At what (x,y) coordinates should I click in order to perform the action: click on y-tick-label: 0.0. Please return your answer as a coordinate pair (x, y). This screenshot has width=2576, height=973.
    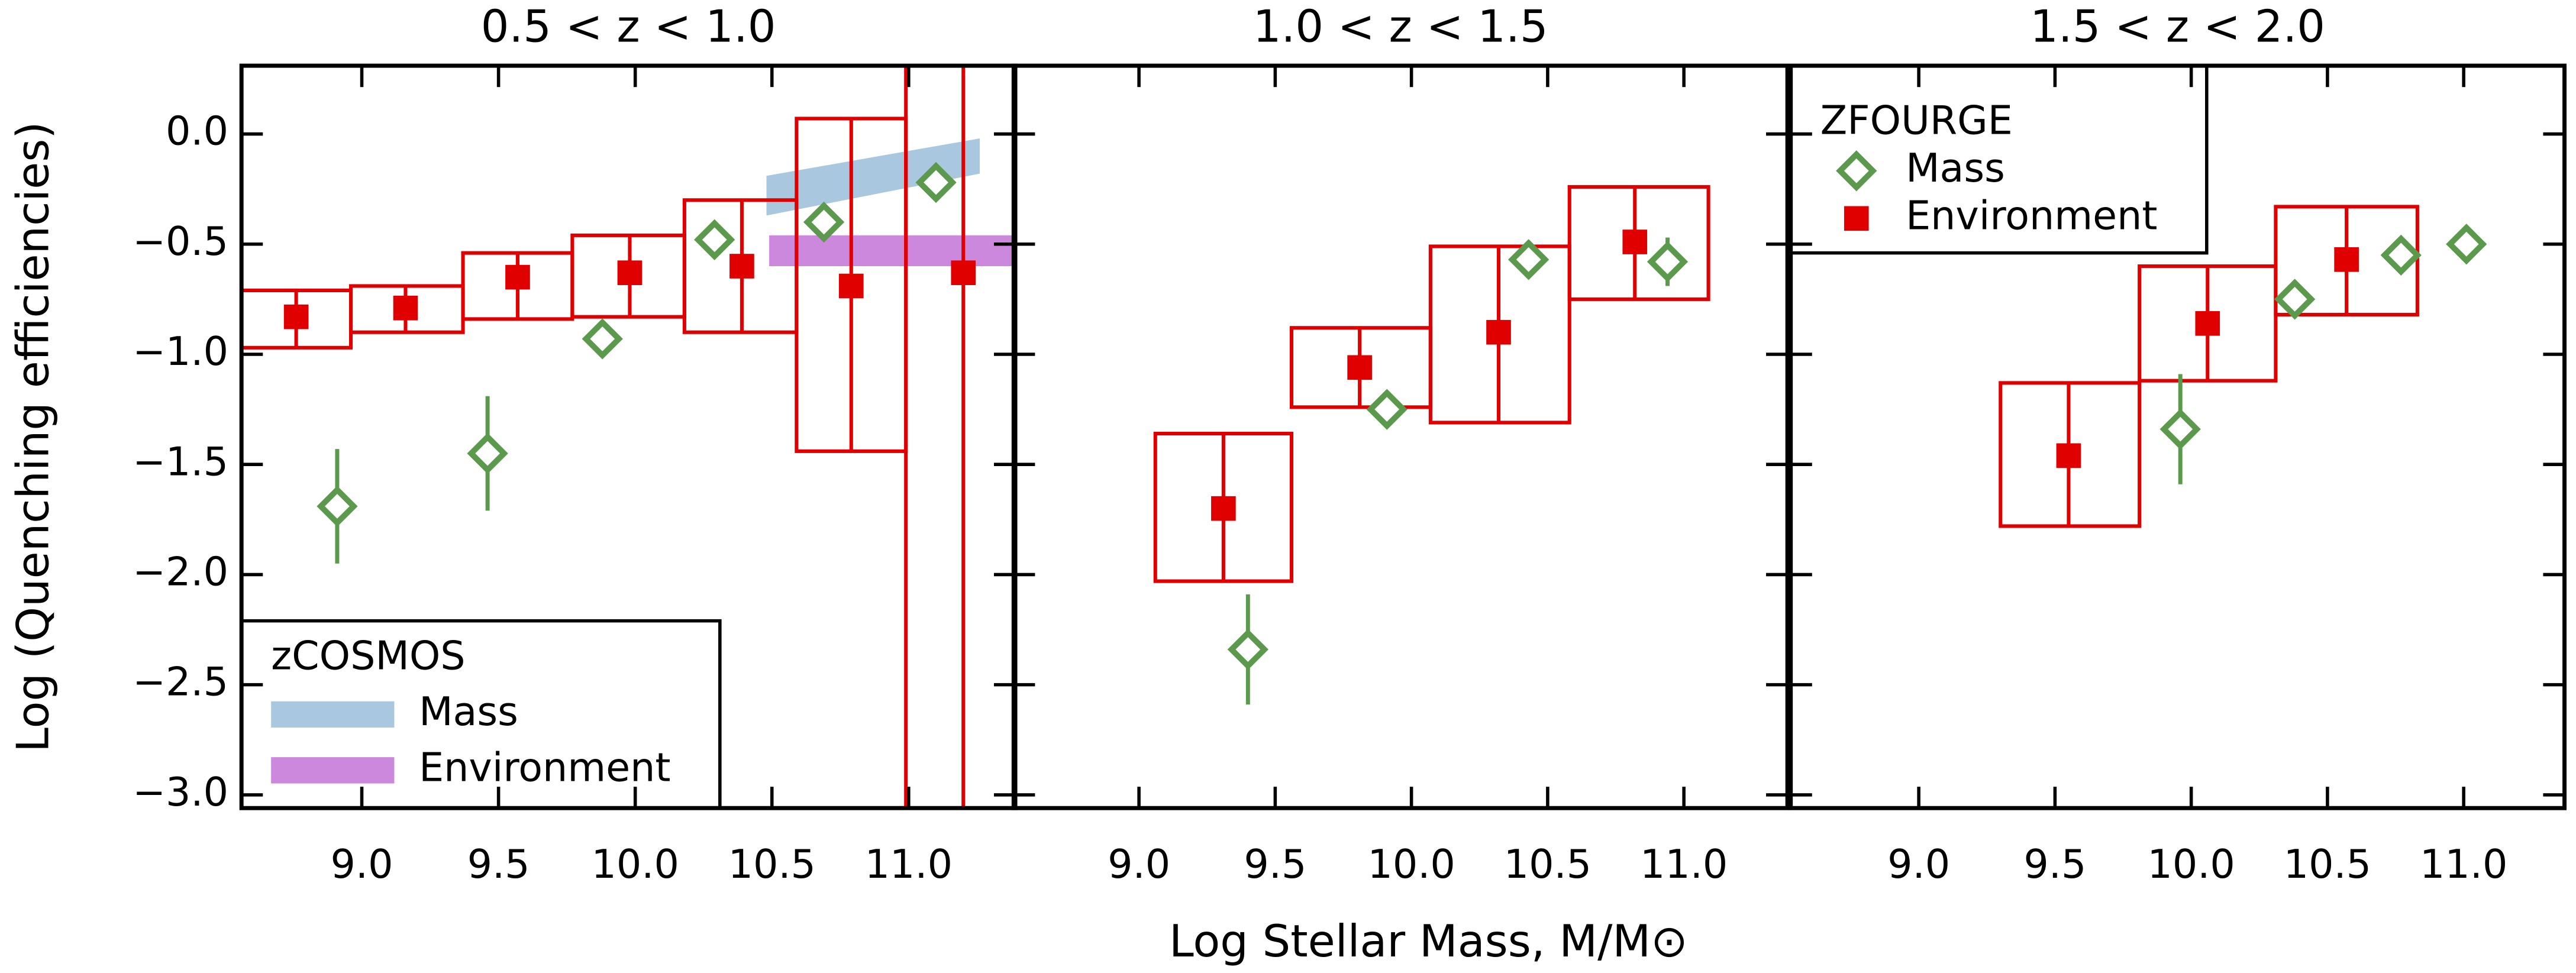
    Looking at the image, I should click on (197, 131).